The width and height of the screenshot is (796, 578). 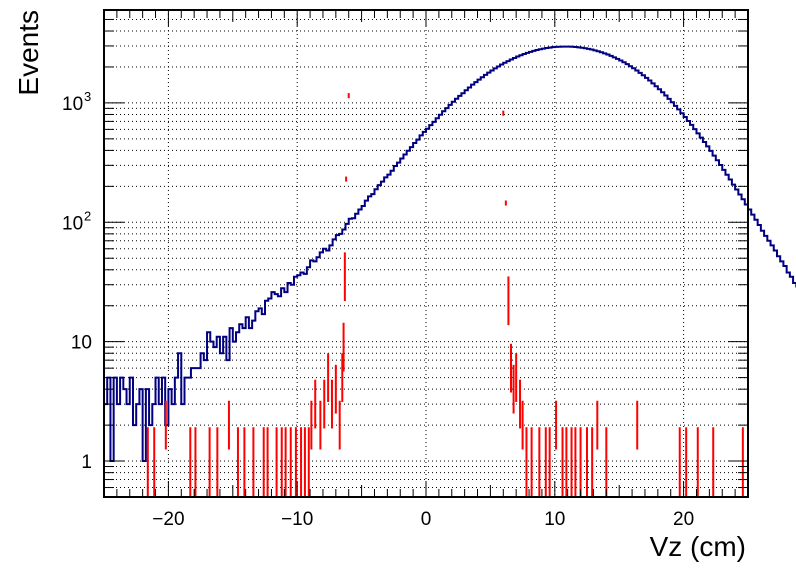 I want to click on y-tick-exponent: 3, so click(x=87, y=96).